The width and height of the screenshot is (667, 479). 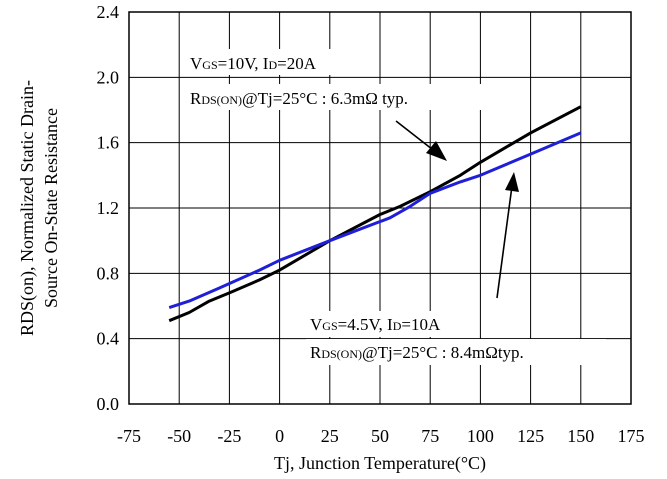 I want to click on arrow-2-head, so click(x=512, y=182).